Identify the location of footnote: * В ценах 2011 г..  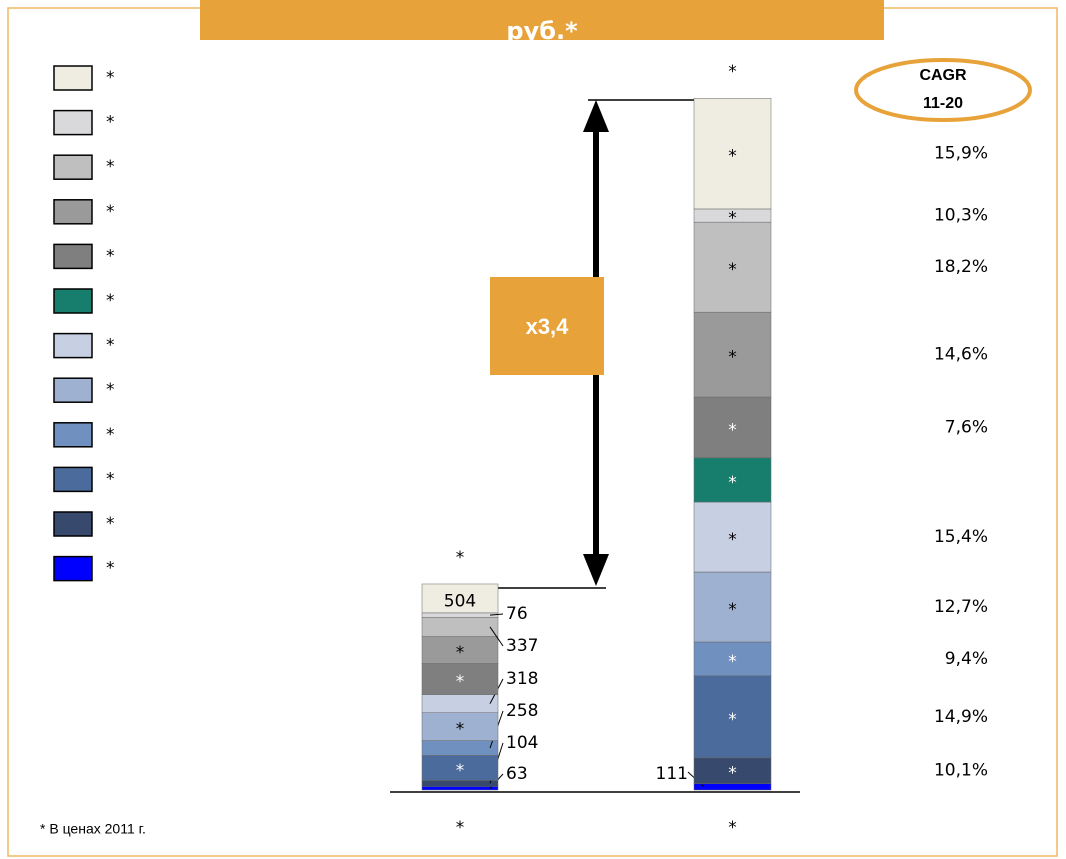
(93, 829).